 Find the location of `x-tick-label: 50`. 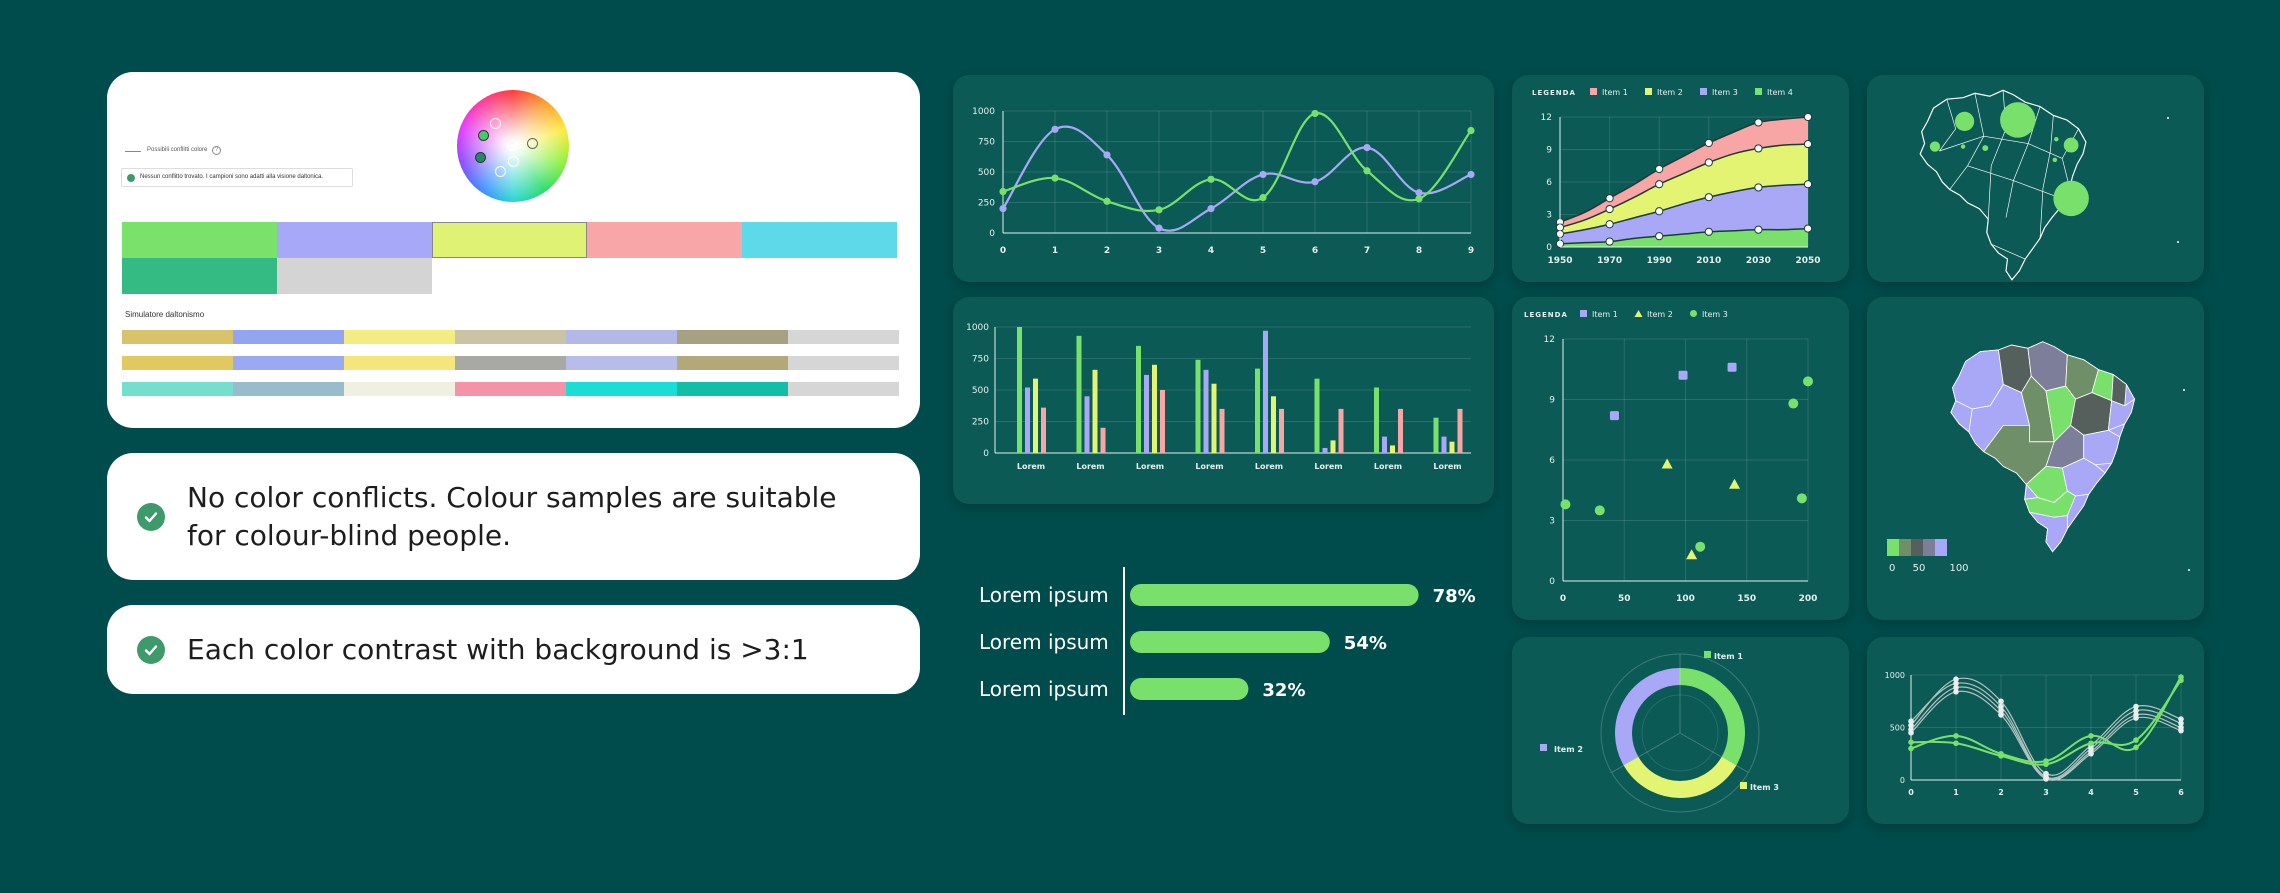

x-tick-label: 50 is located at coordinates (1624, 599).